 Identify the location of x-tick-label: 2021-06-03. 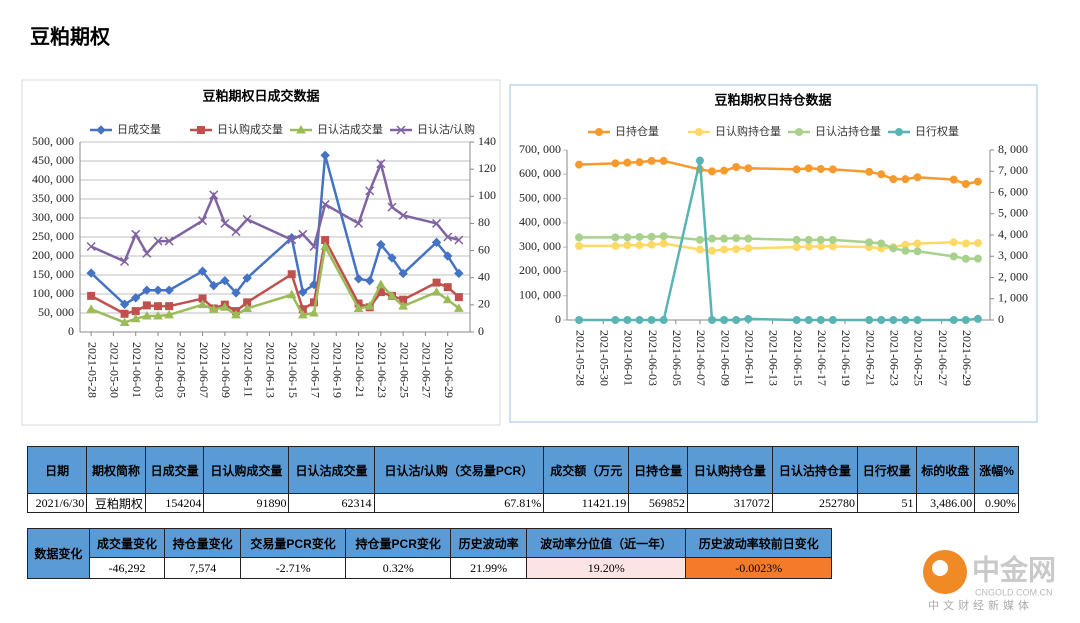
(653, 358).